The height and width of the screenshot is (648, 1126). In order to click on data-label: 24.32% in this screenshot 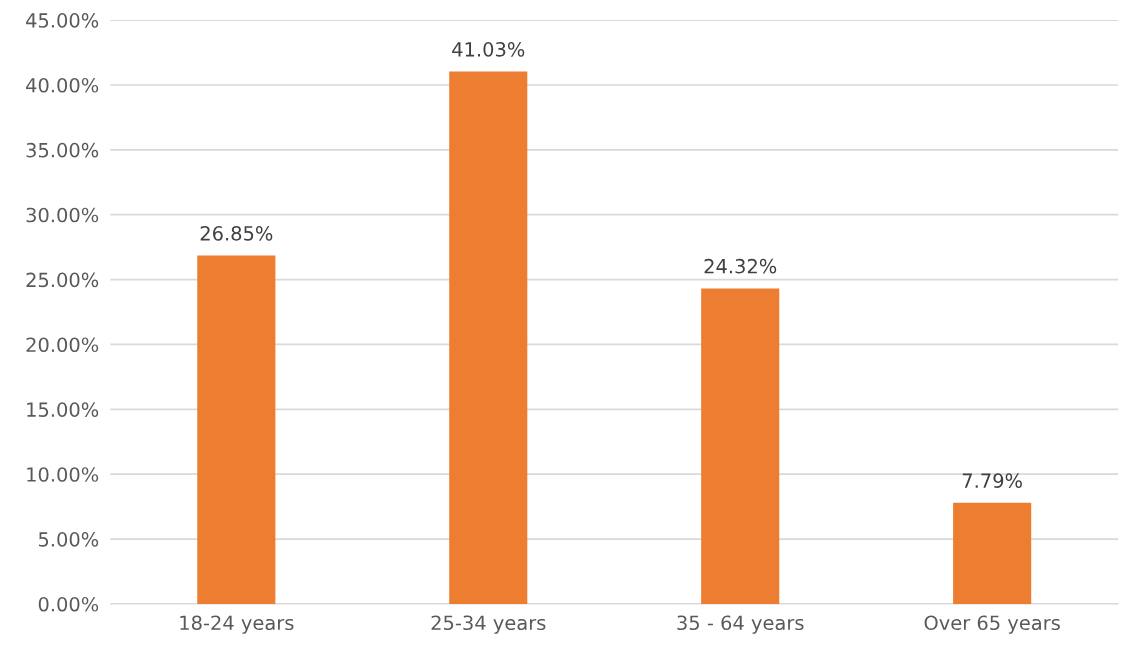, I will do `click(740, 266)`.